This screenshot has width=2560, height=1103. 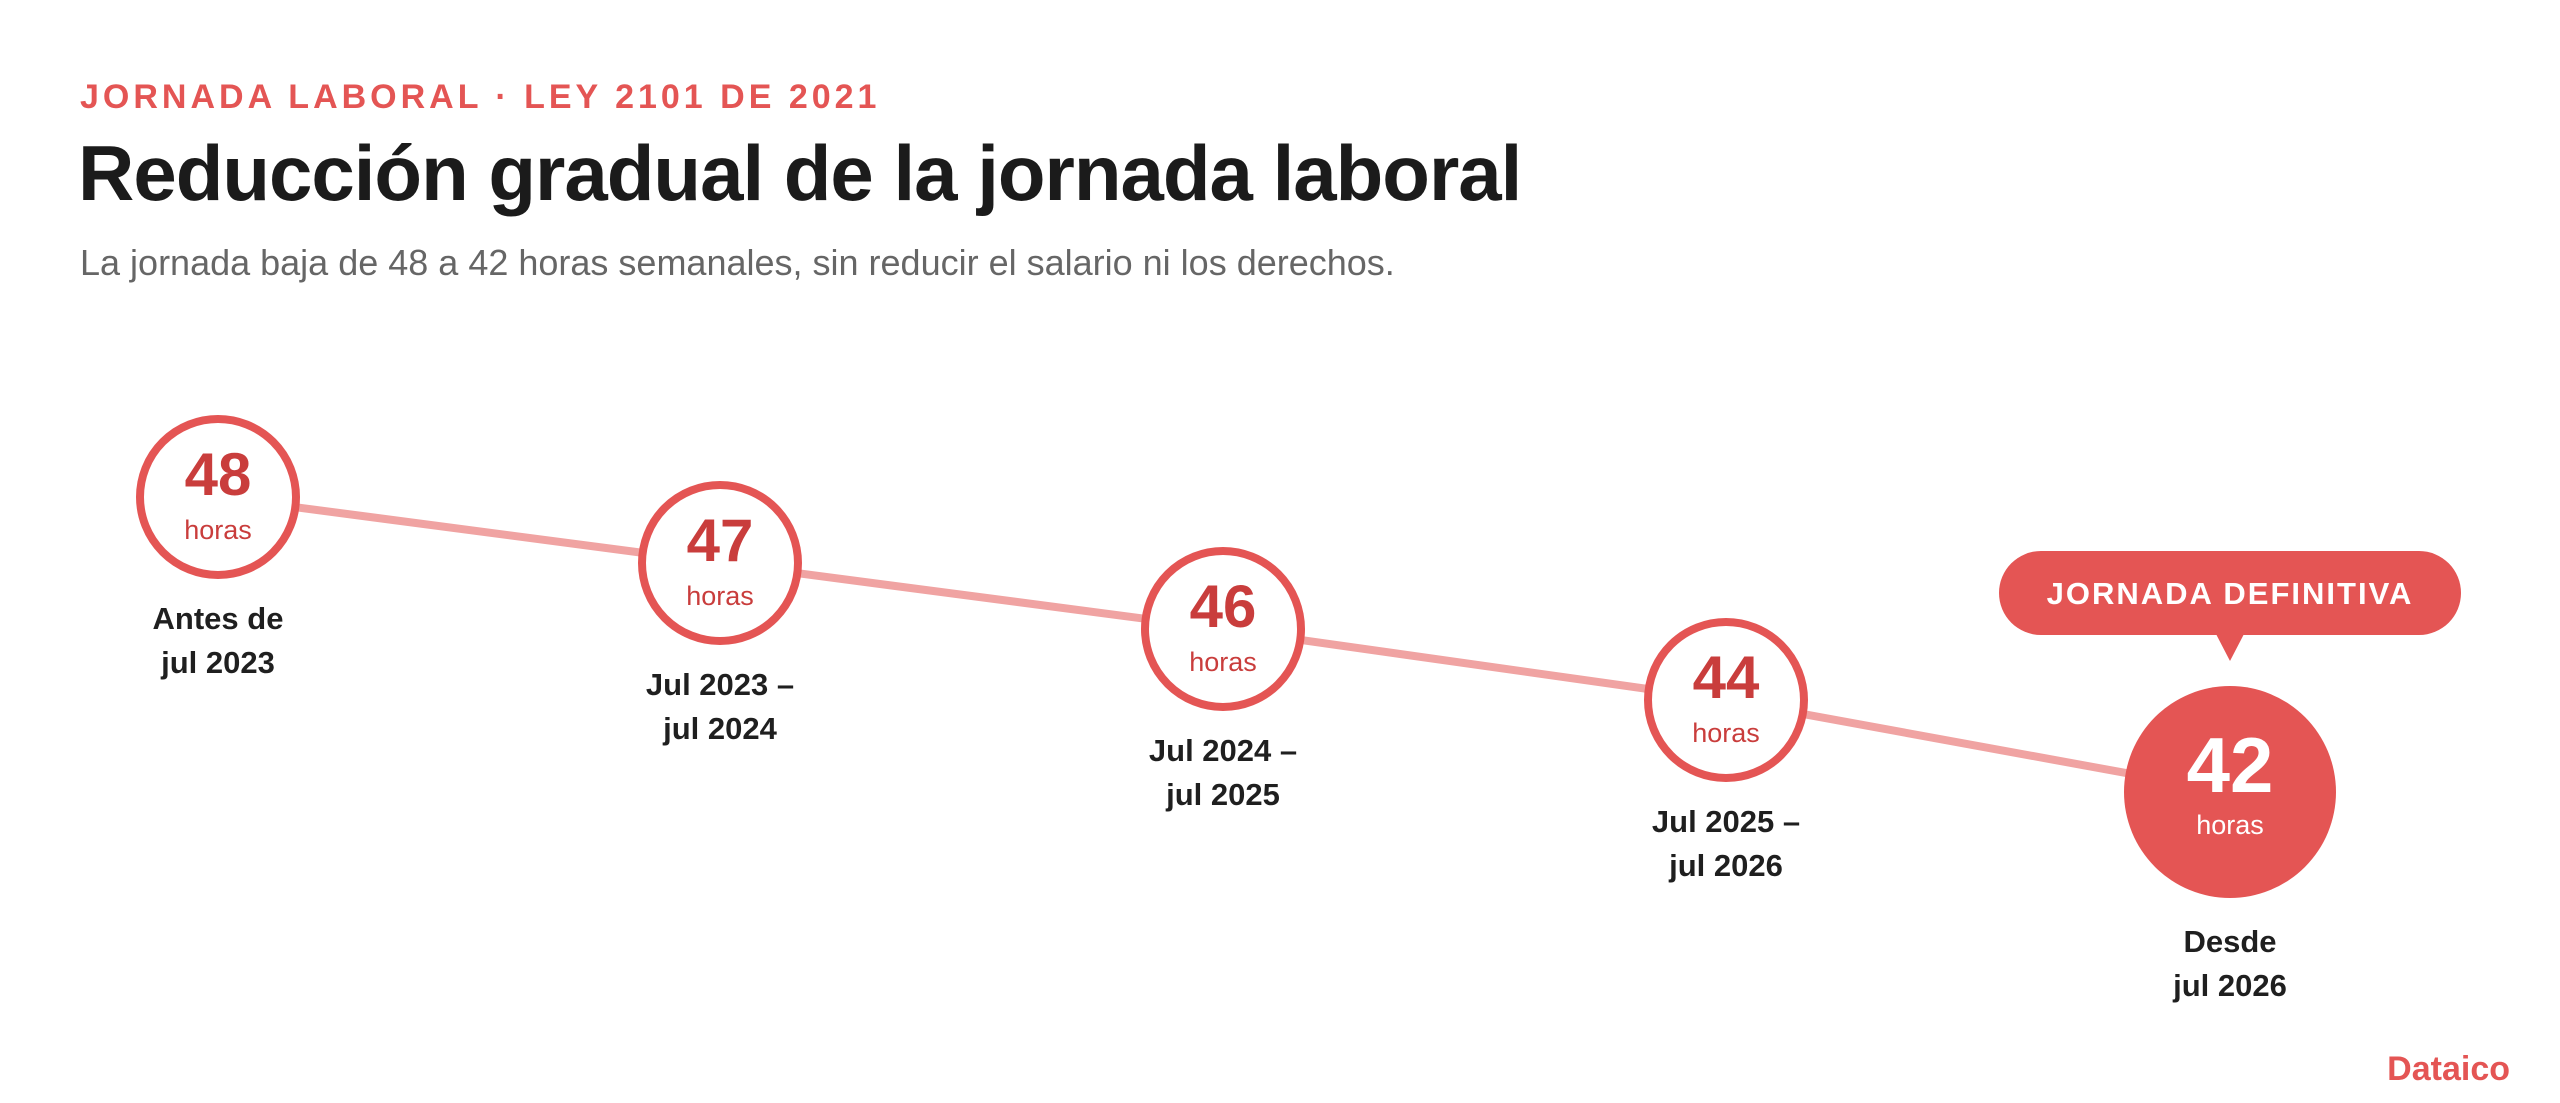 What do you see at coordinates (2229, 941) in the screenshot?
I see `step-period-label: Desde` at bounding box center [2229, 941].